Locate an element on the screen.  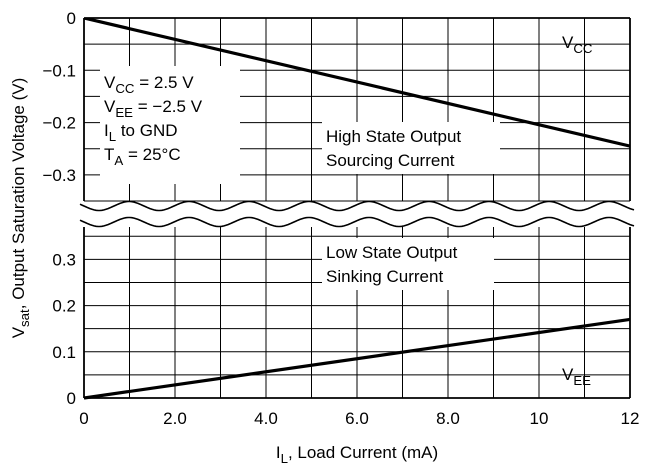
x-tick-label: 10 is located at coordinates (539, 418).